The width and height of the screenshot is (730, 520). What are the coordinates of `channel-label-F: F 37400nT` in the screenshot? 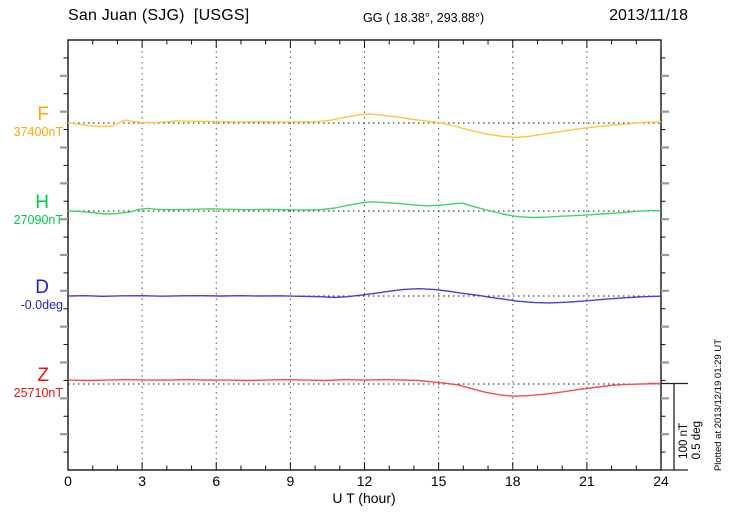 It's located at (32, 122).